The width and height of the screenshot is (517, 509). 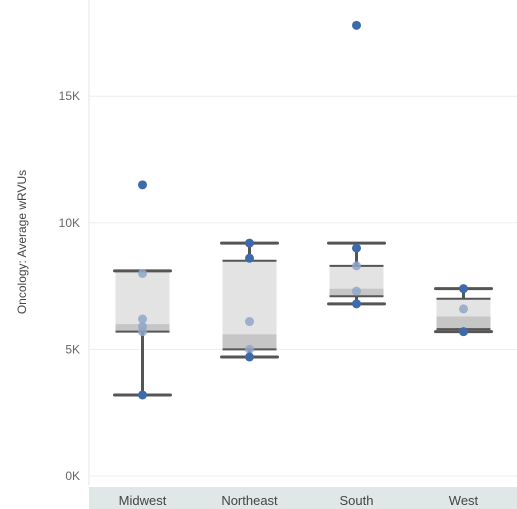 What do you see at coordinates (69, 223) in the screenshot?
I see `y-tick-label: 10K` at bounding box center [69, 223].